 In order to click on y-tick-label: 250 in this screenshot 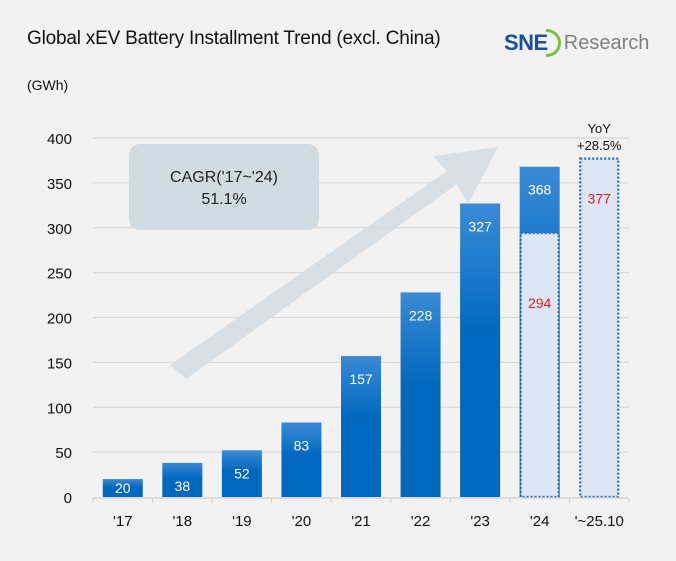, I will do `click(59, 274)`.